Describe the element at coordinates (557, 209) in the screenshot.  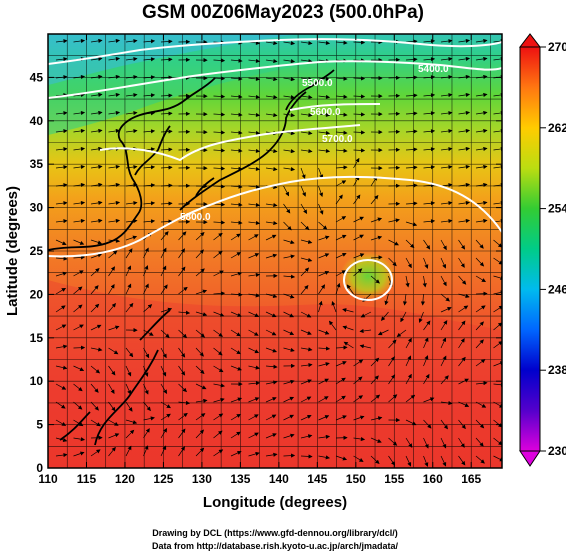
I see `colorbar-tick-label: 254` at that location.